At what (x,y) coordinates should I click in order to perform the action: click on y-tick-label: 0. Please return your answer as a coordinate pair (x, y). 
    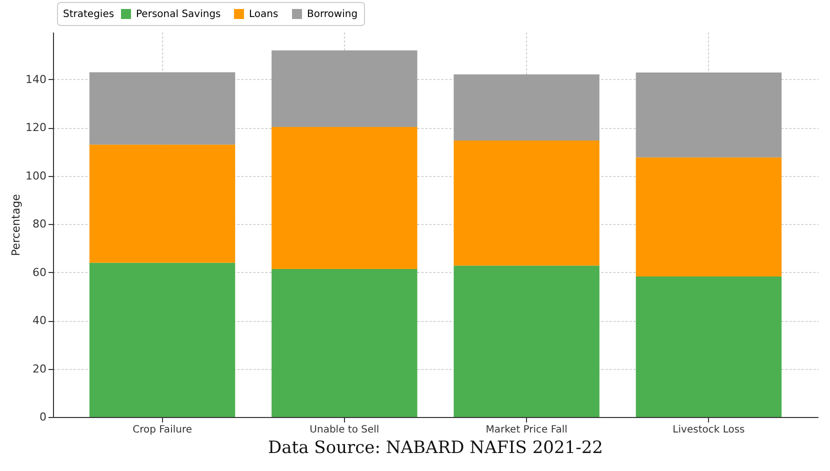
    Looking at the image, I should click on (43, 417).